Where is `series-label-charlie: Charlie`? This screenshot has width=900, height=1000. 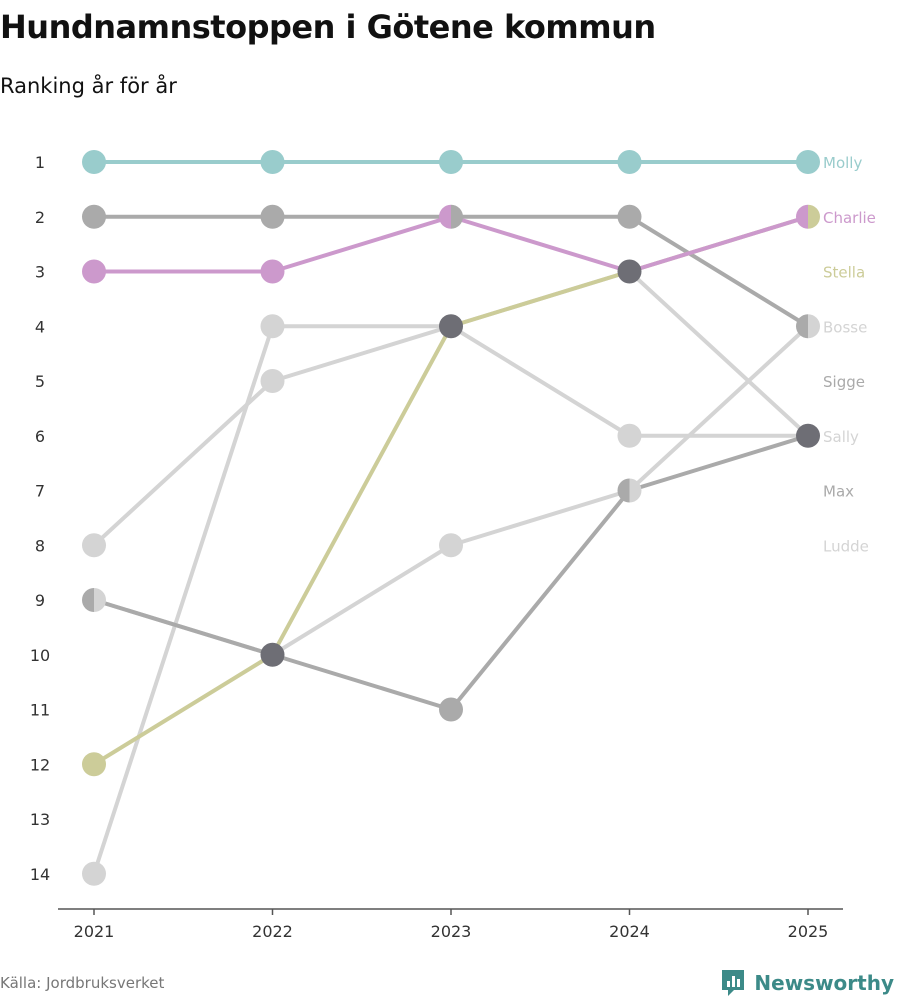
series-label-charlie: Charlie is located at coordinates (849, 218).